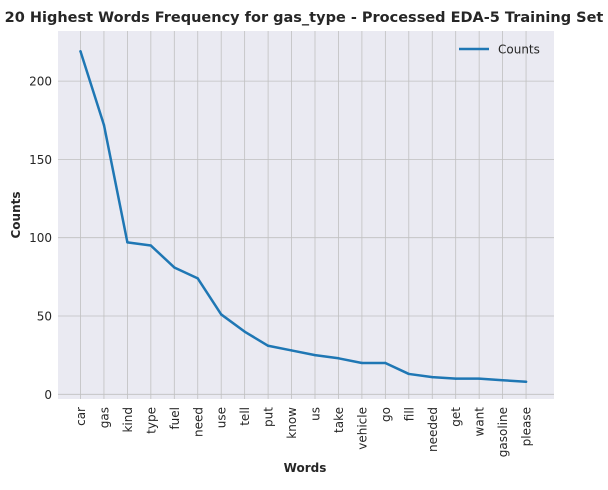 The height and width of the screenshot is (490, 608). Describe the element at coordinates (16, 214) in the screenshot. I see `y-axis-label: Counts` at that location.